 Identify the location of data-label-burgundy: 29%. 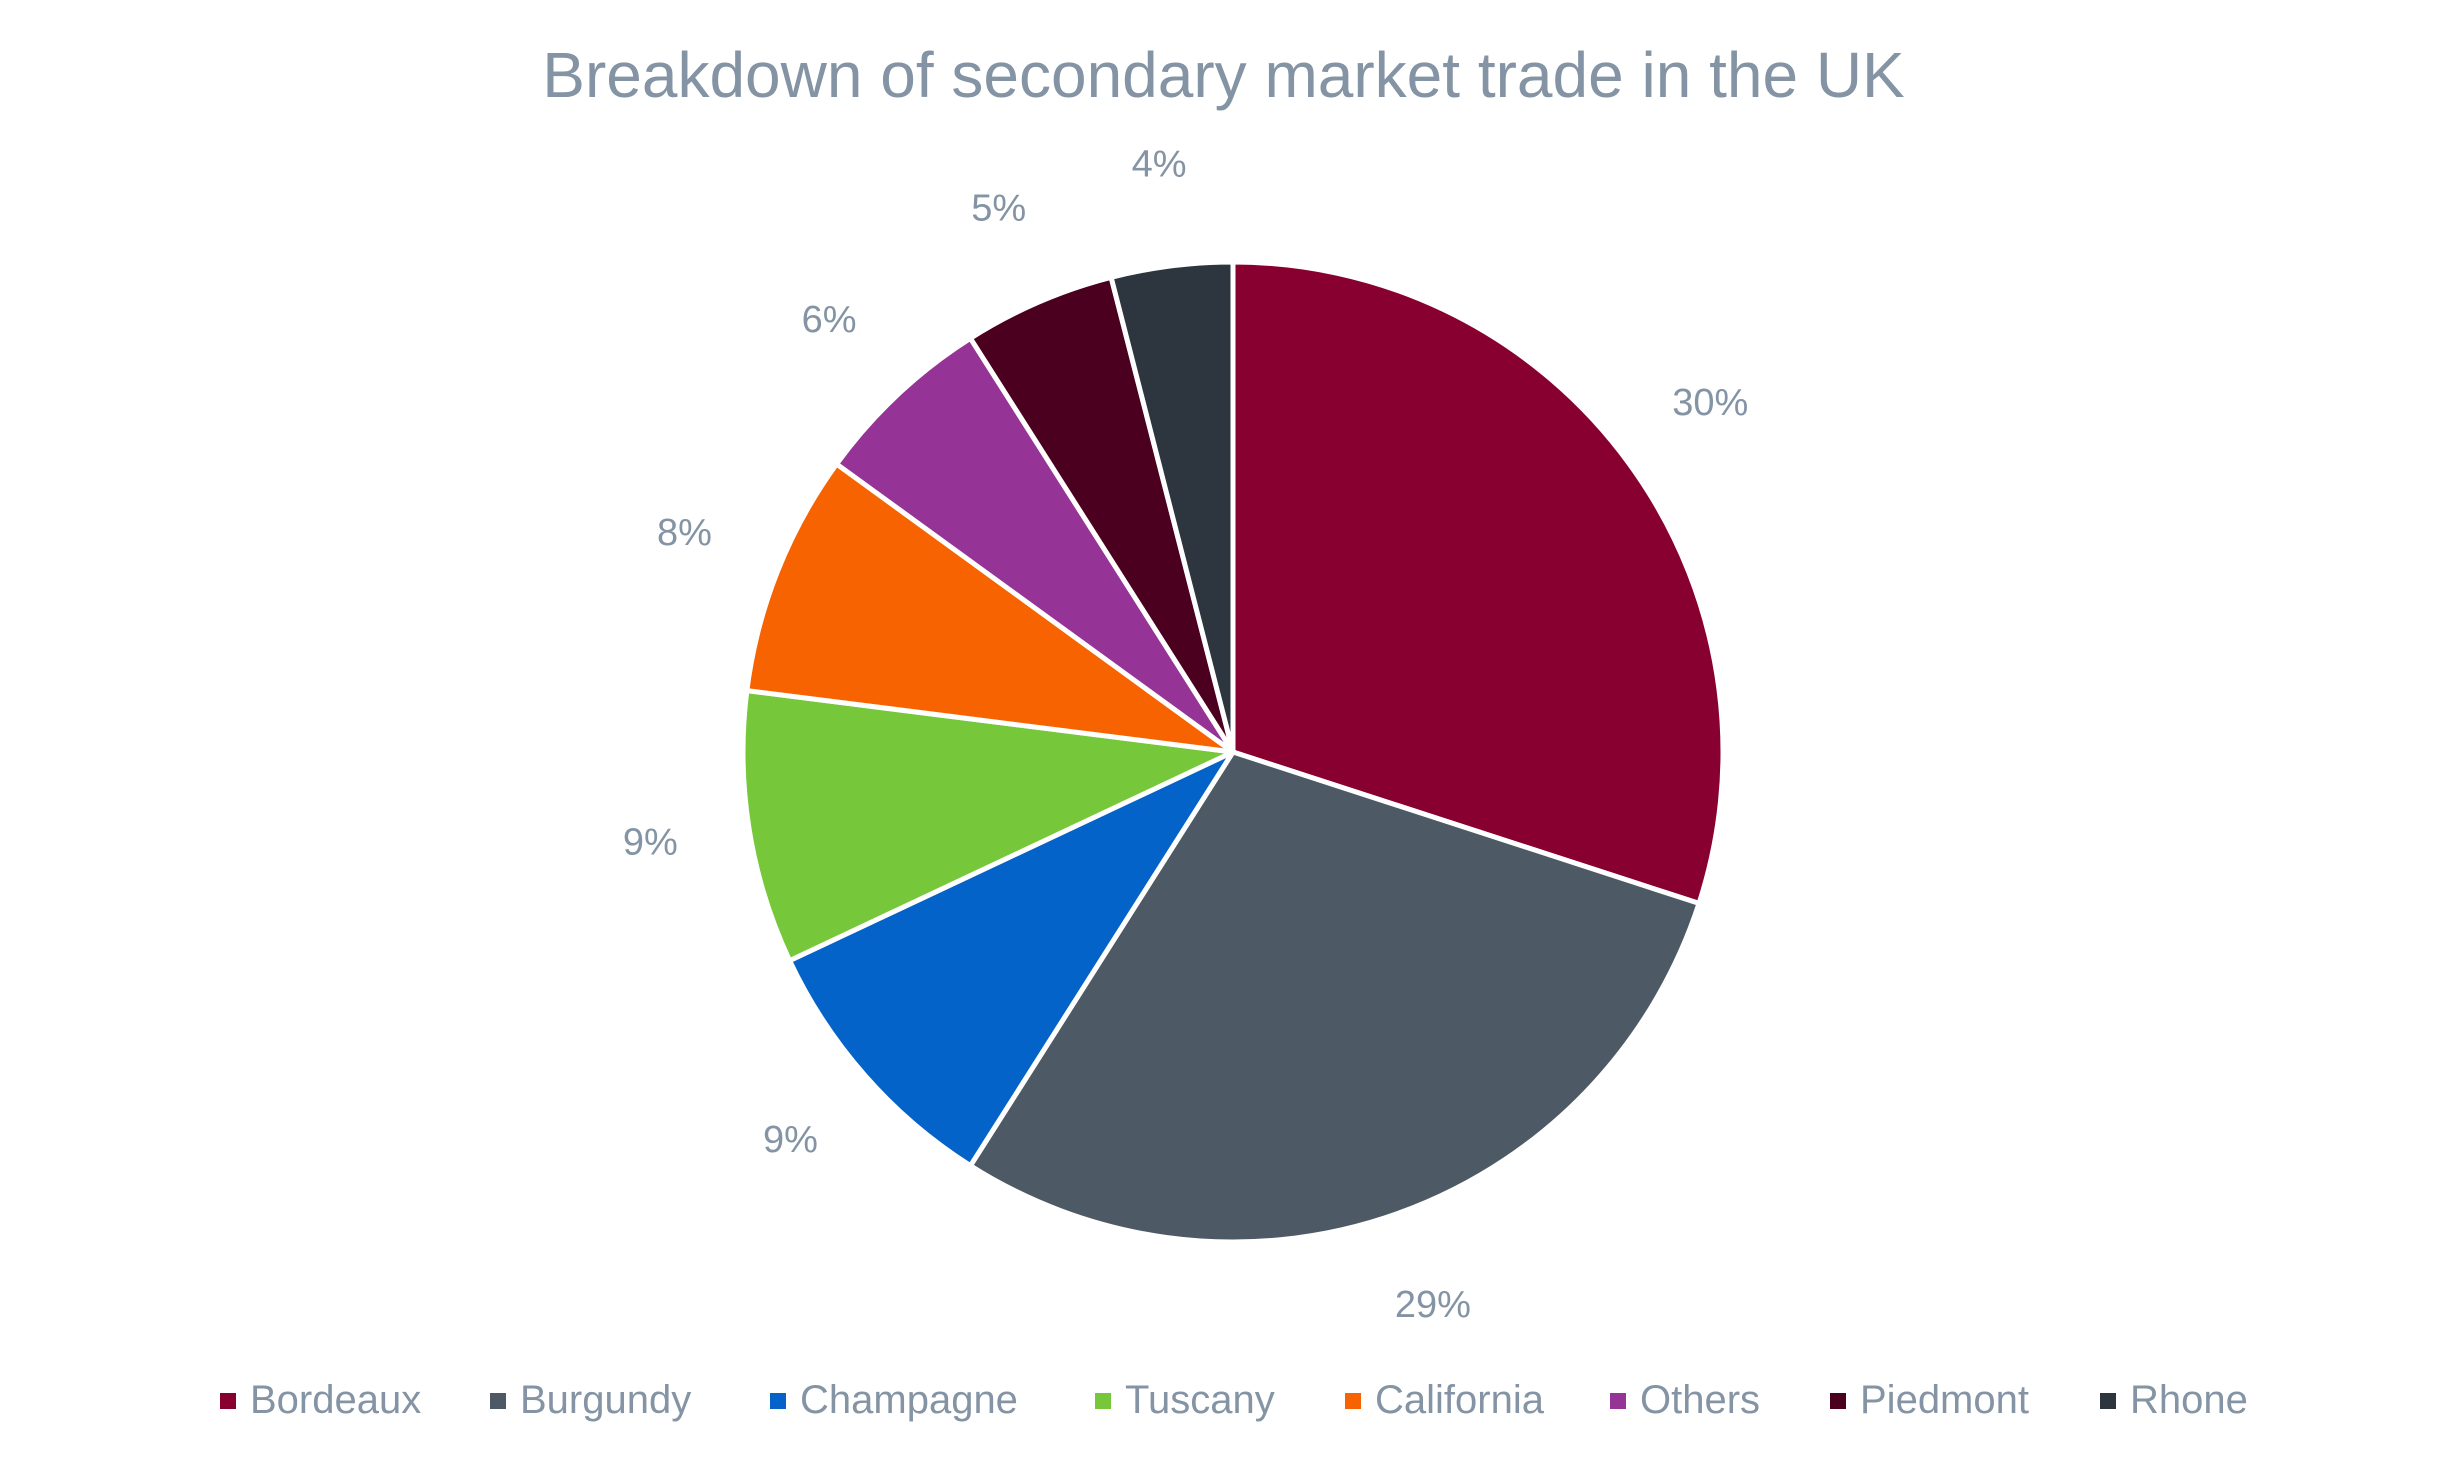
(1433, 1305).